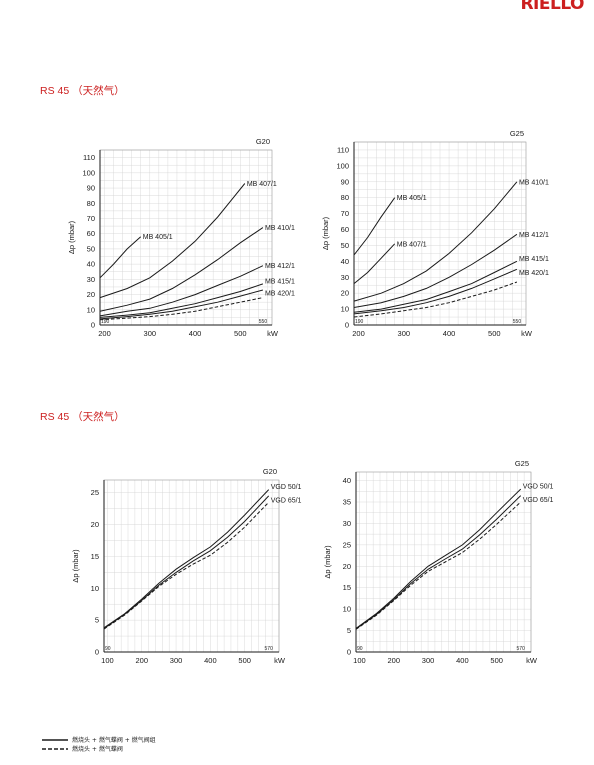 This screenshot has height=765, width=594. I want to click on y-tick-label: 60, so click(91, 233).